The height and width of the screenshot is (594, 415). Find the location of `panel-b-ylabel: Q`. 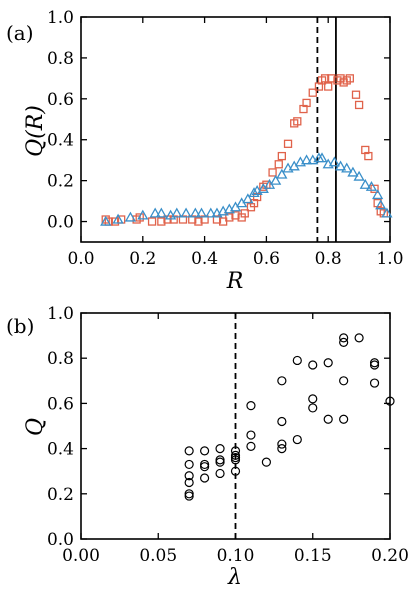

panel-b-ylabel: Q is located at coordinates (35, 427).